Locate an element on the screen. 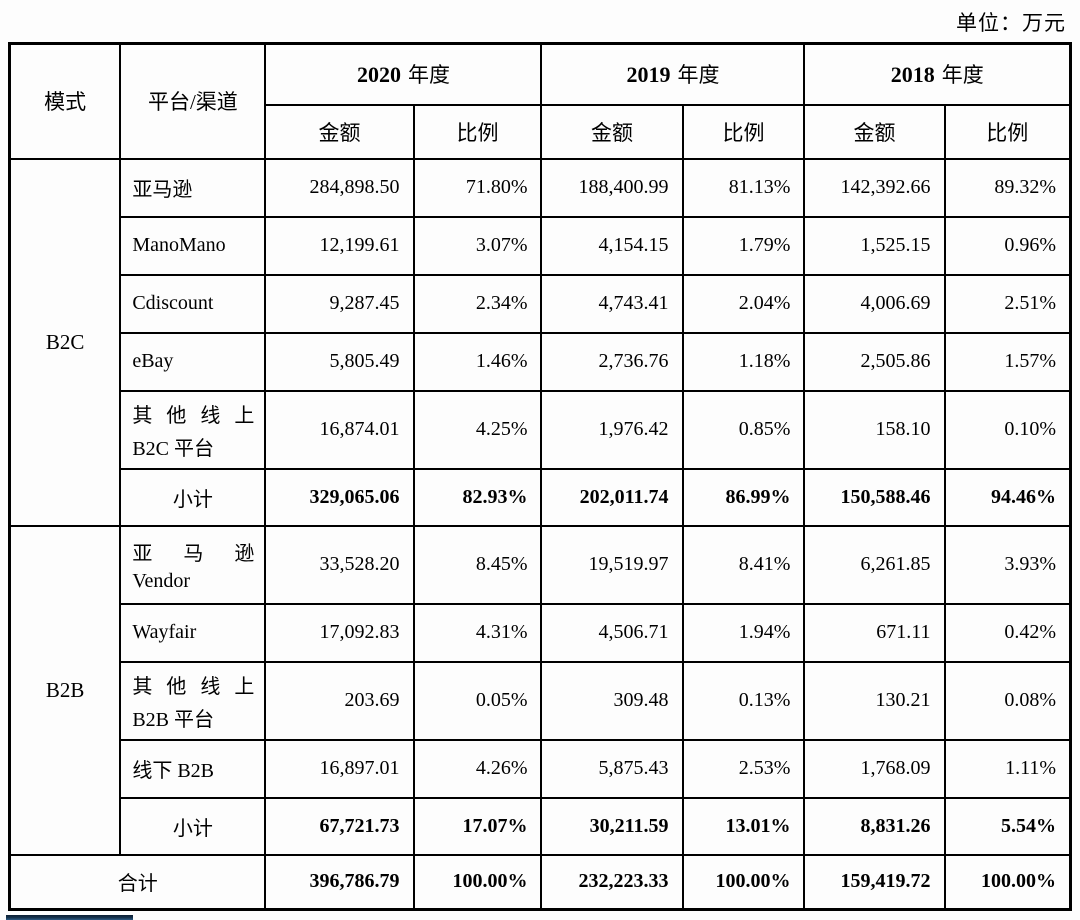 The width and height of the screenshot is (1080, 920). platform-cell: ManoMano is located at coordinates (193, 245).